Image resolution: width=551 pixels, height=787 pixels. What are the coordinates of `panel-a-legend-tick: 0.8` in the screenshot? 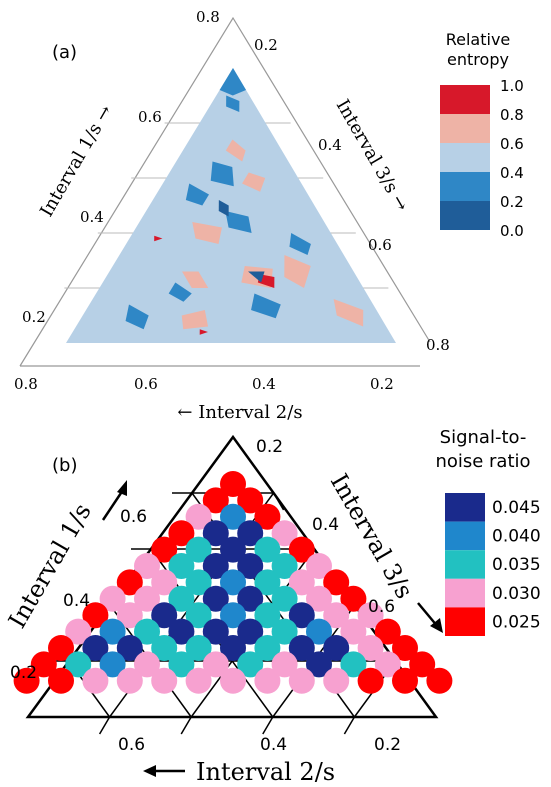 It's located at (512, 115).